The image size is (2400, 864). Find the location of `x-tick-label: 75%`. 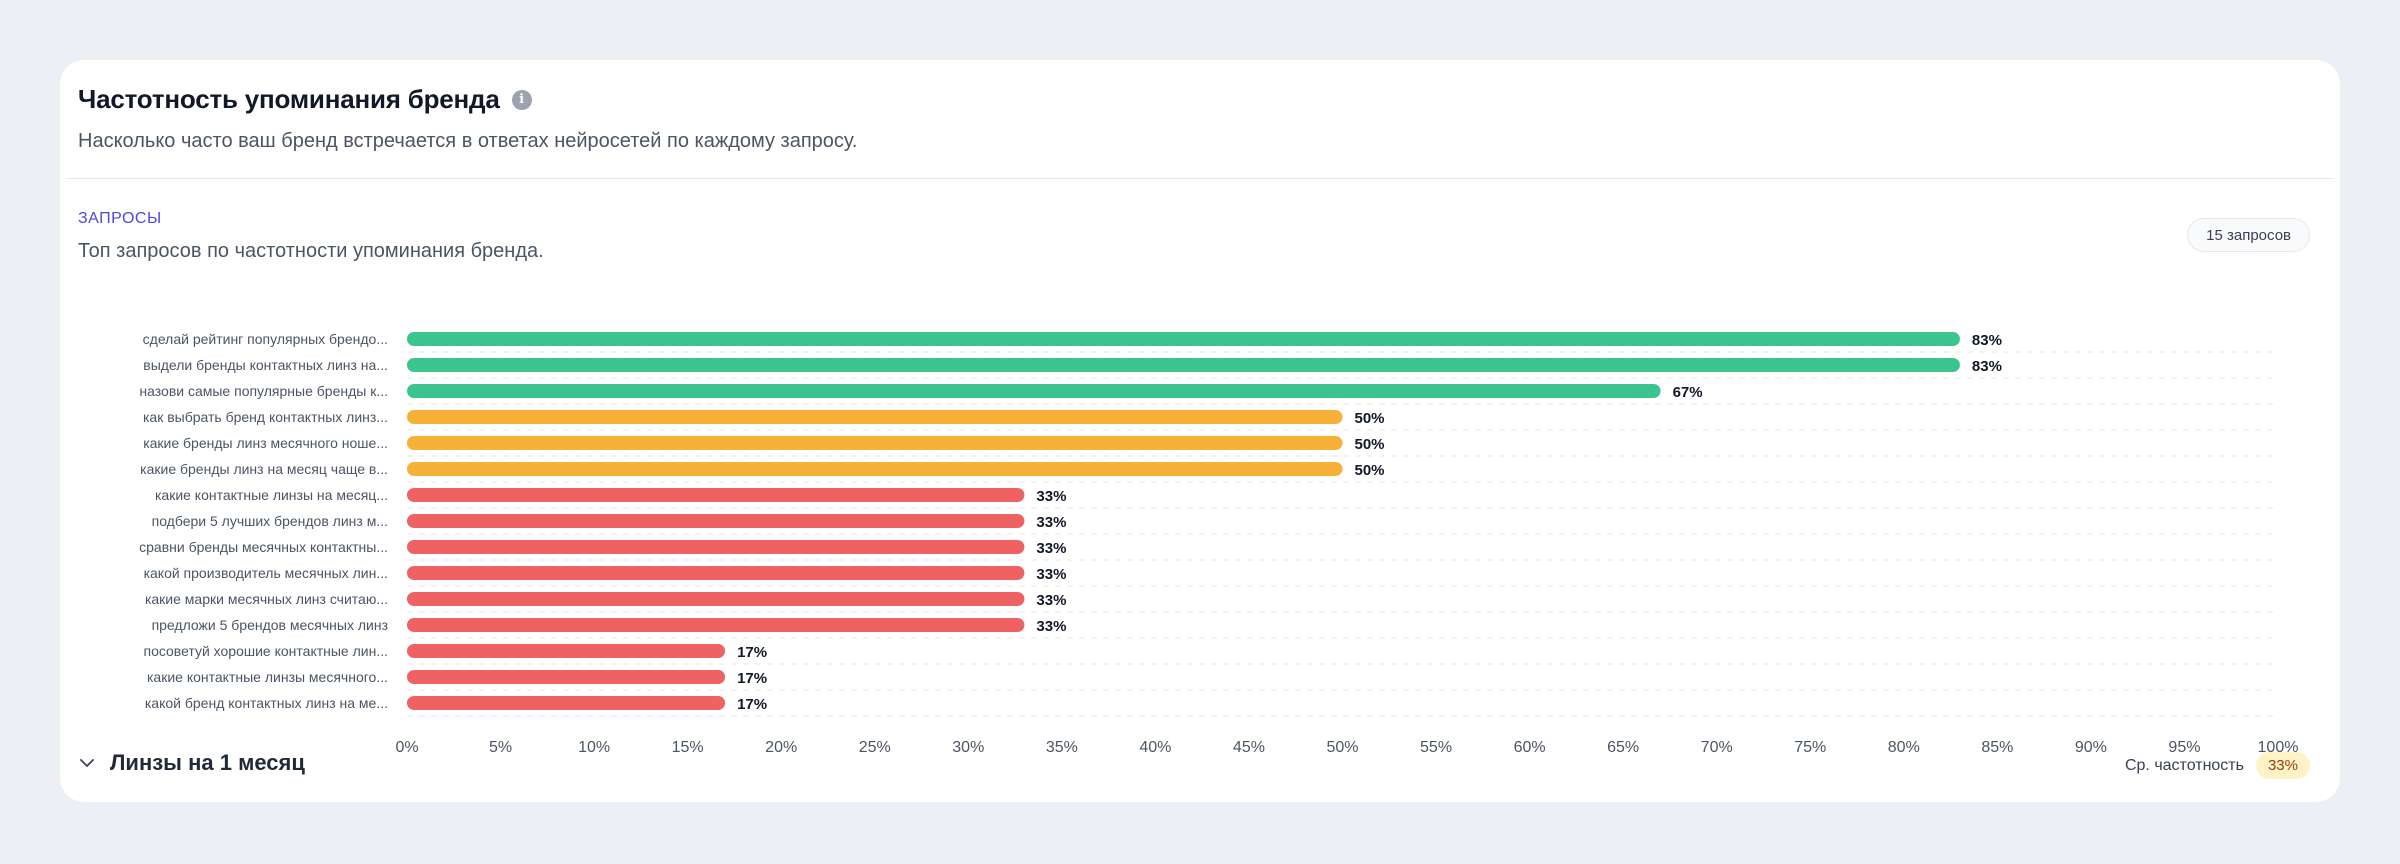

x-tick-label: 75% is located at coordinates (1810, 747).